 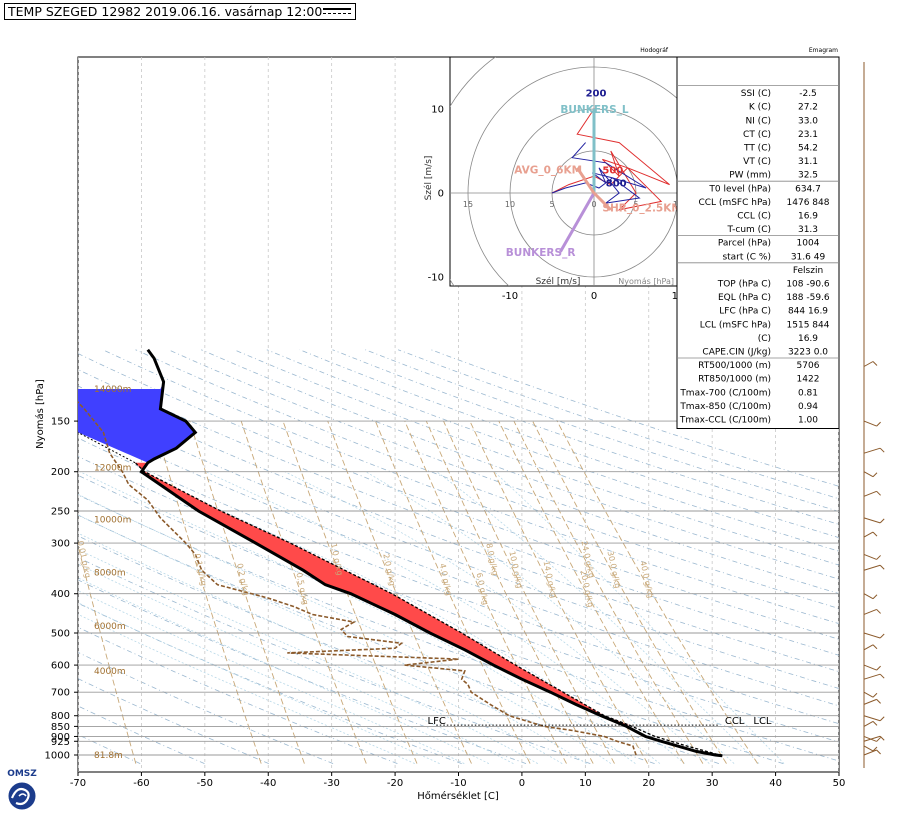 I want to click on y-tick-label: 600, so click(x=60, y=666).